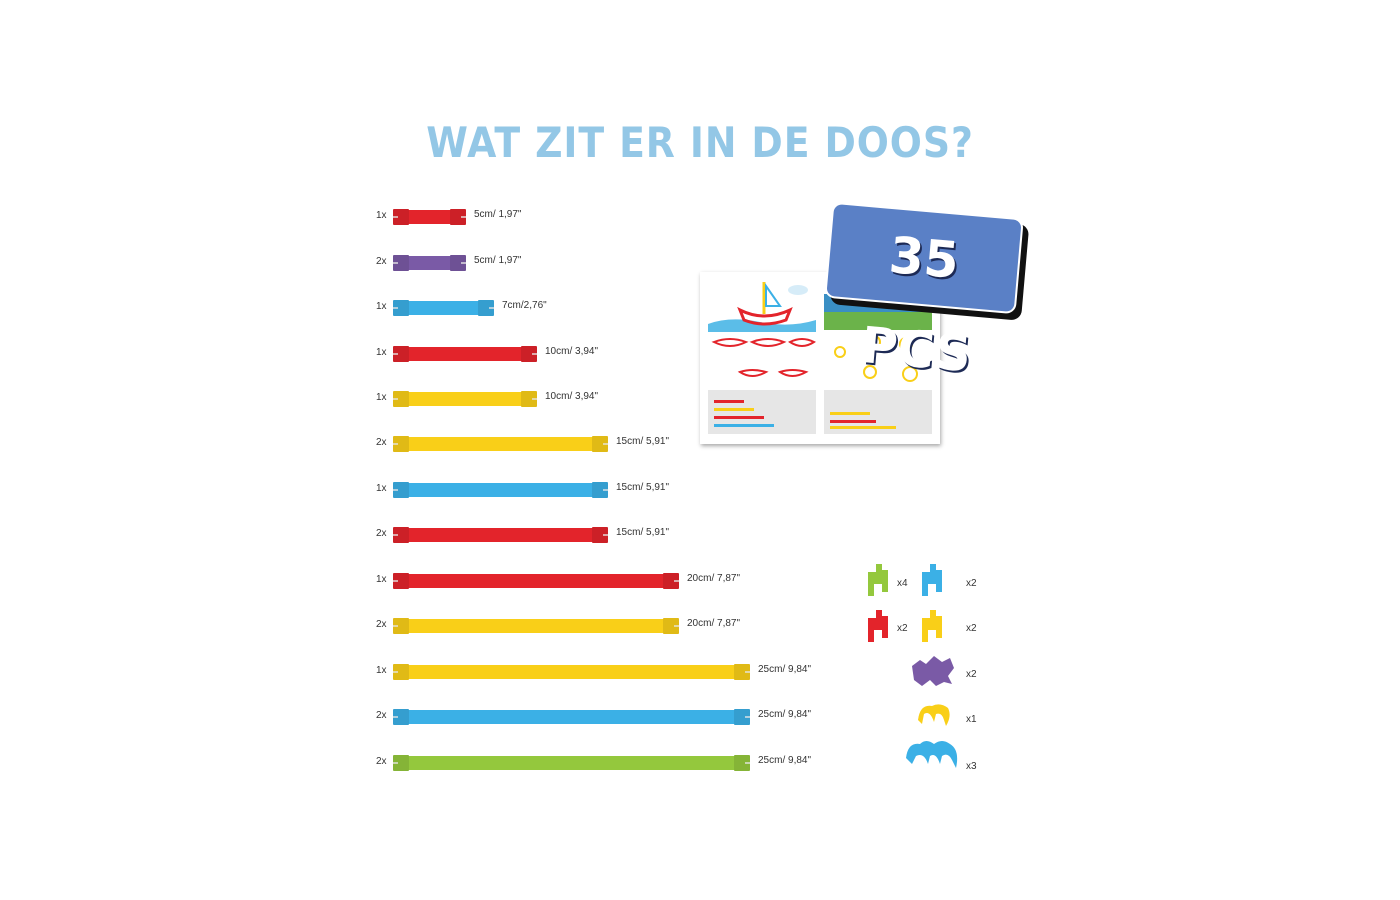 The height and width of the screenshot is (900, 1400). I want to click on piece-count-badge: 35 PCS, so click(924, 292).